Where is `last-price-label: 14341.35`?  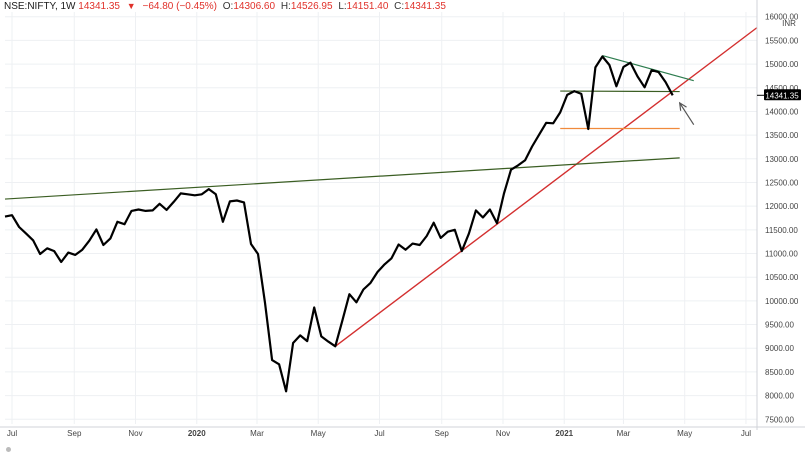 last-price-label: 14341.35 is located at coordinates (782, 95).